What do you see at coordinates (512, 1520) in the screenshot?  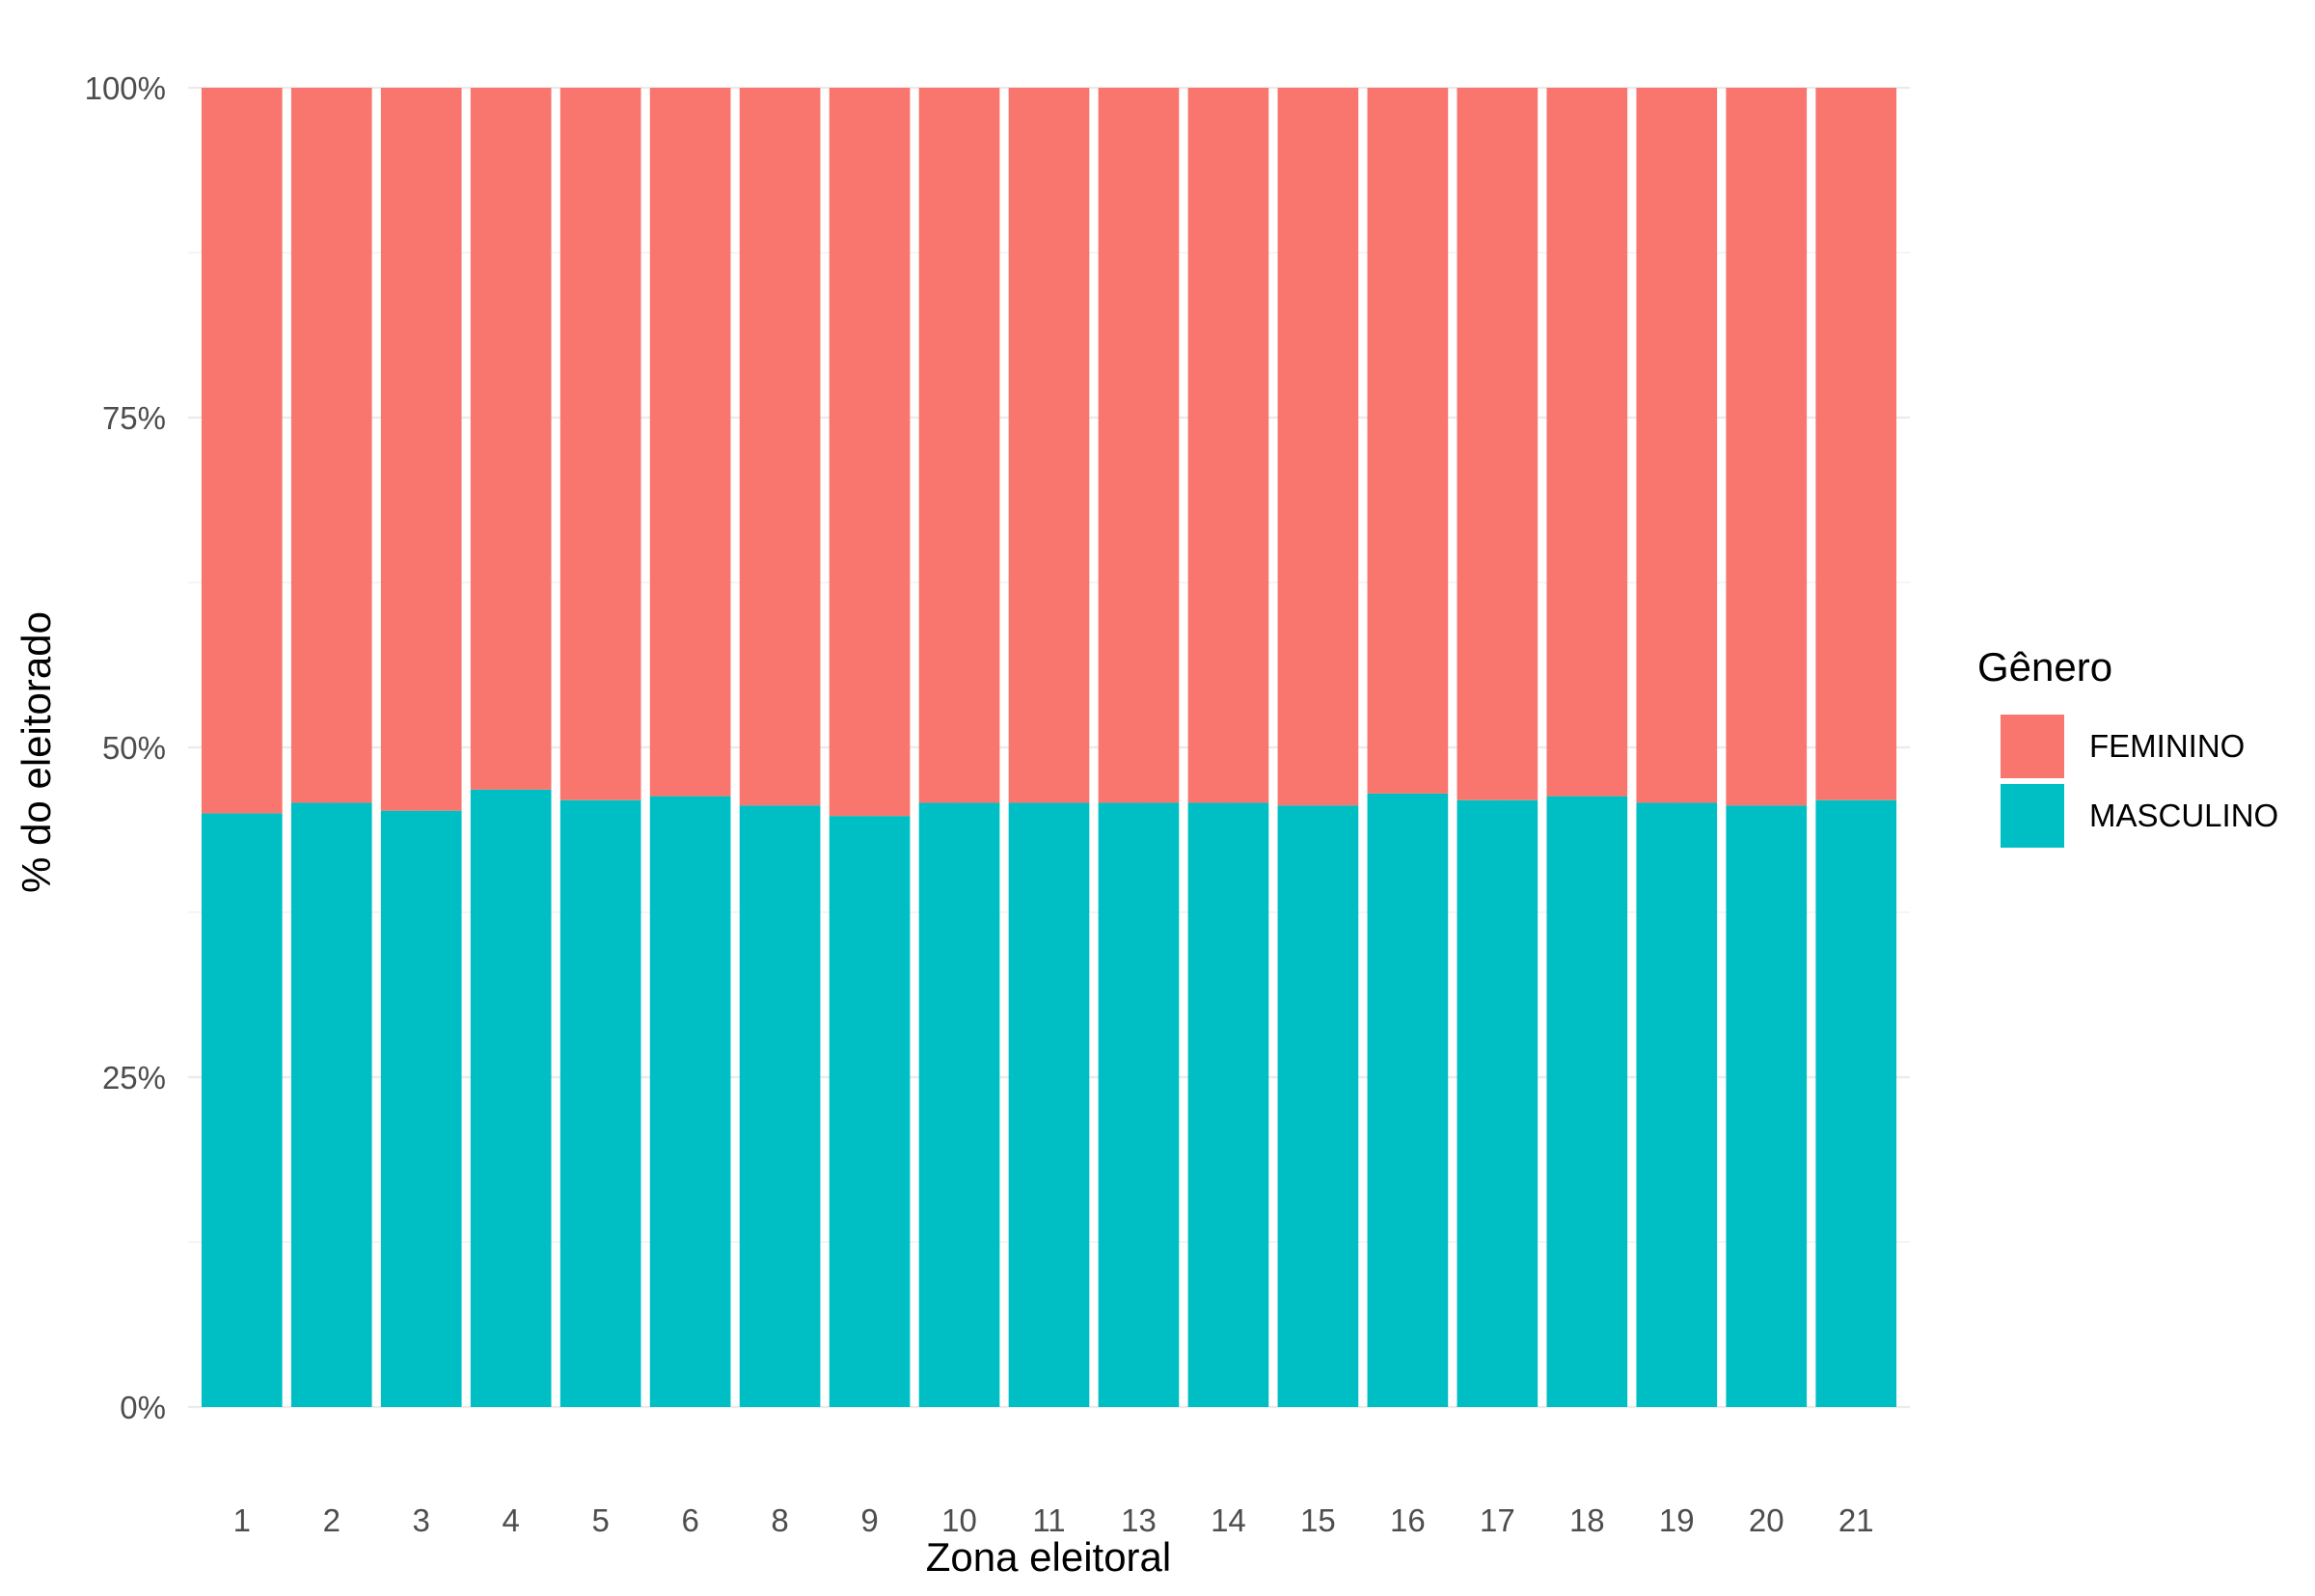 I see `x-tick-label: 4` at bounding box center [512, 1520].